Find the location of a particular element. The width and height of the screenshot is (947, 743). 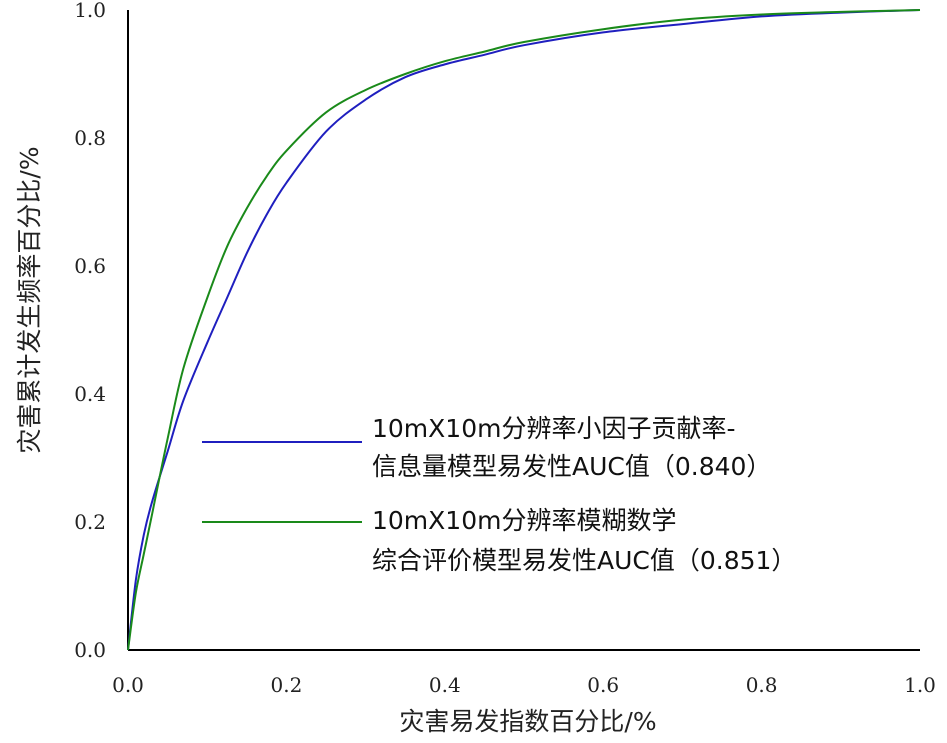

y-axis-label: 灾害累计发生频率百分比/% is located at coordinates (29, 299).